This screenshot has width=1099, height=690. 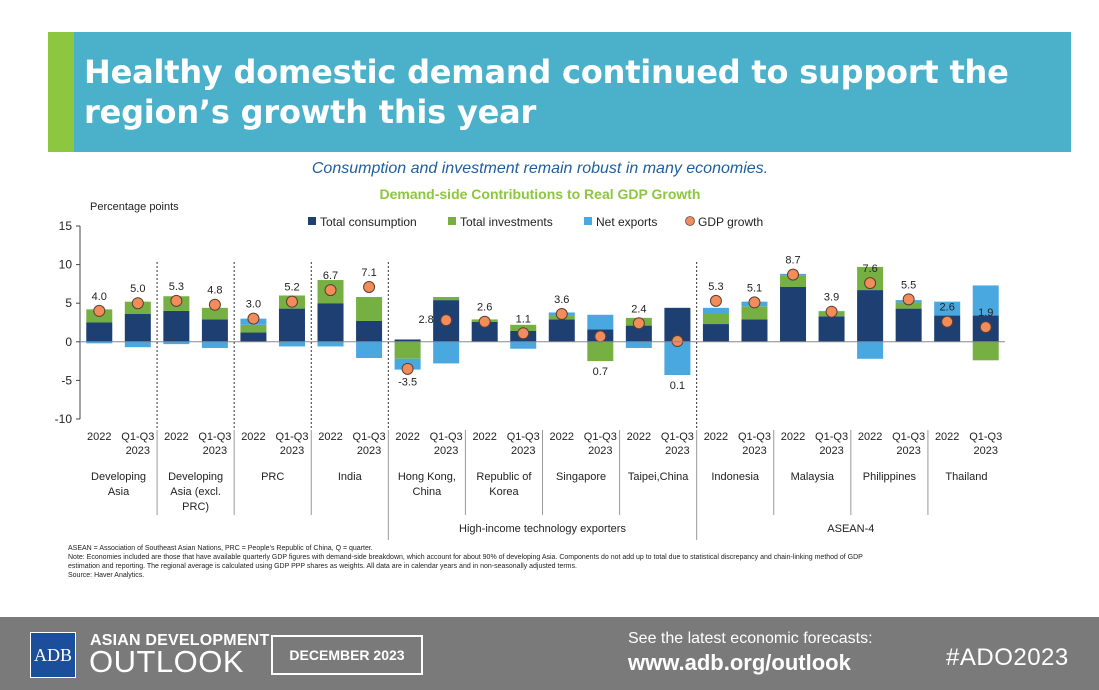 What do you see at coordinates (677, 386) in the screenshot?
I see `gdp-data-label: 0.1` at bounding box center [677, 386].